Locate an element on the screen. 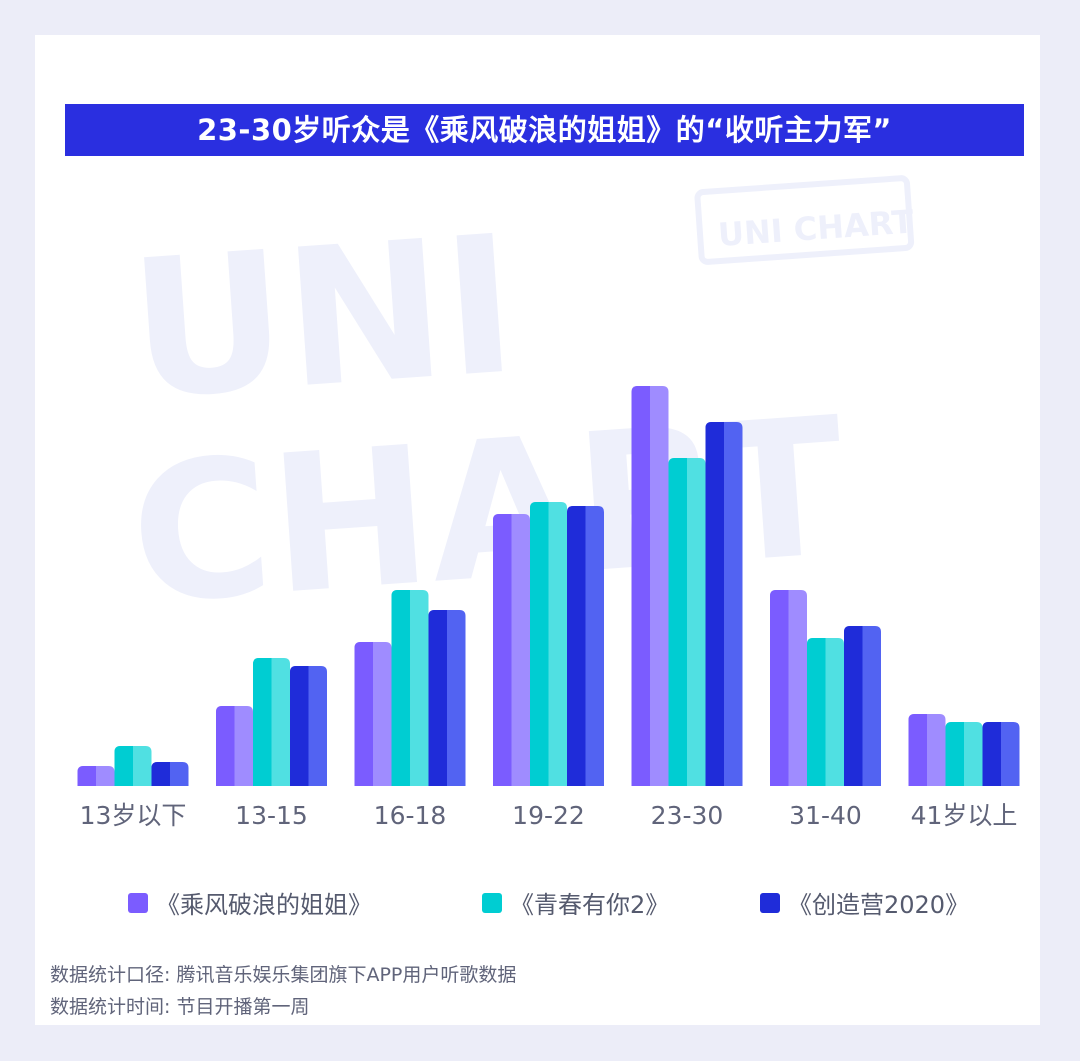 Image resolution: width=1080 pixels, height=1061 pixels. x-tick-label: 13岁以下 is located at coordinates (133, 815).